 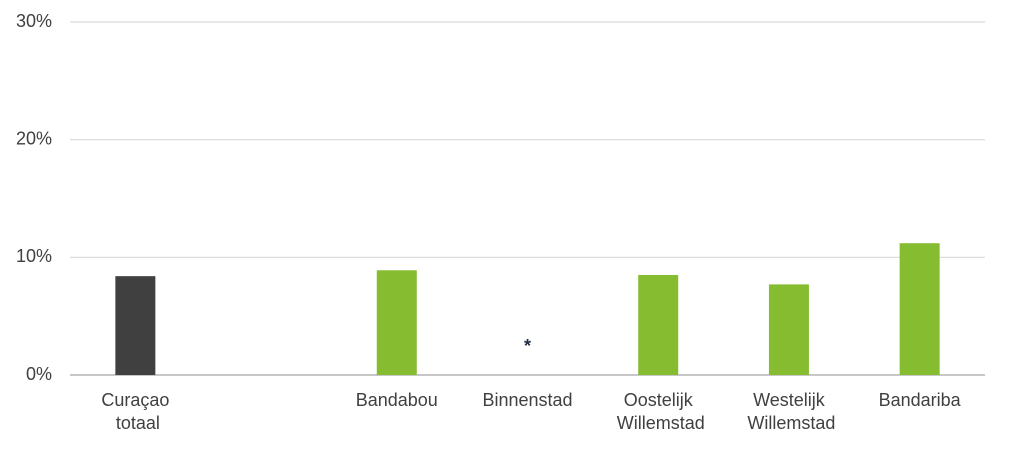 I want to click on y-tick-label: 20%, so click(x=34, y=138).